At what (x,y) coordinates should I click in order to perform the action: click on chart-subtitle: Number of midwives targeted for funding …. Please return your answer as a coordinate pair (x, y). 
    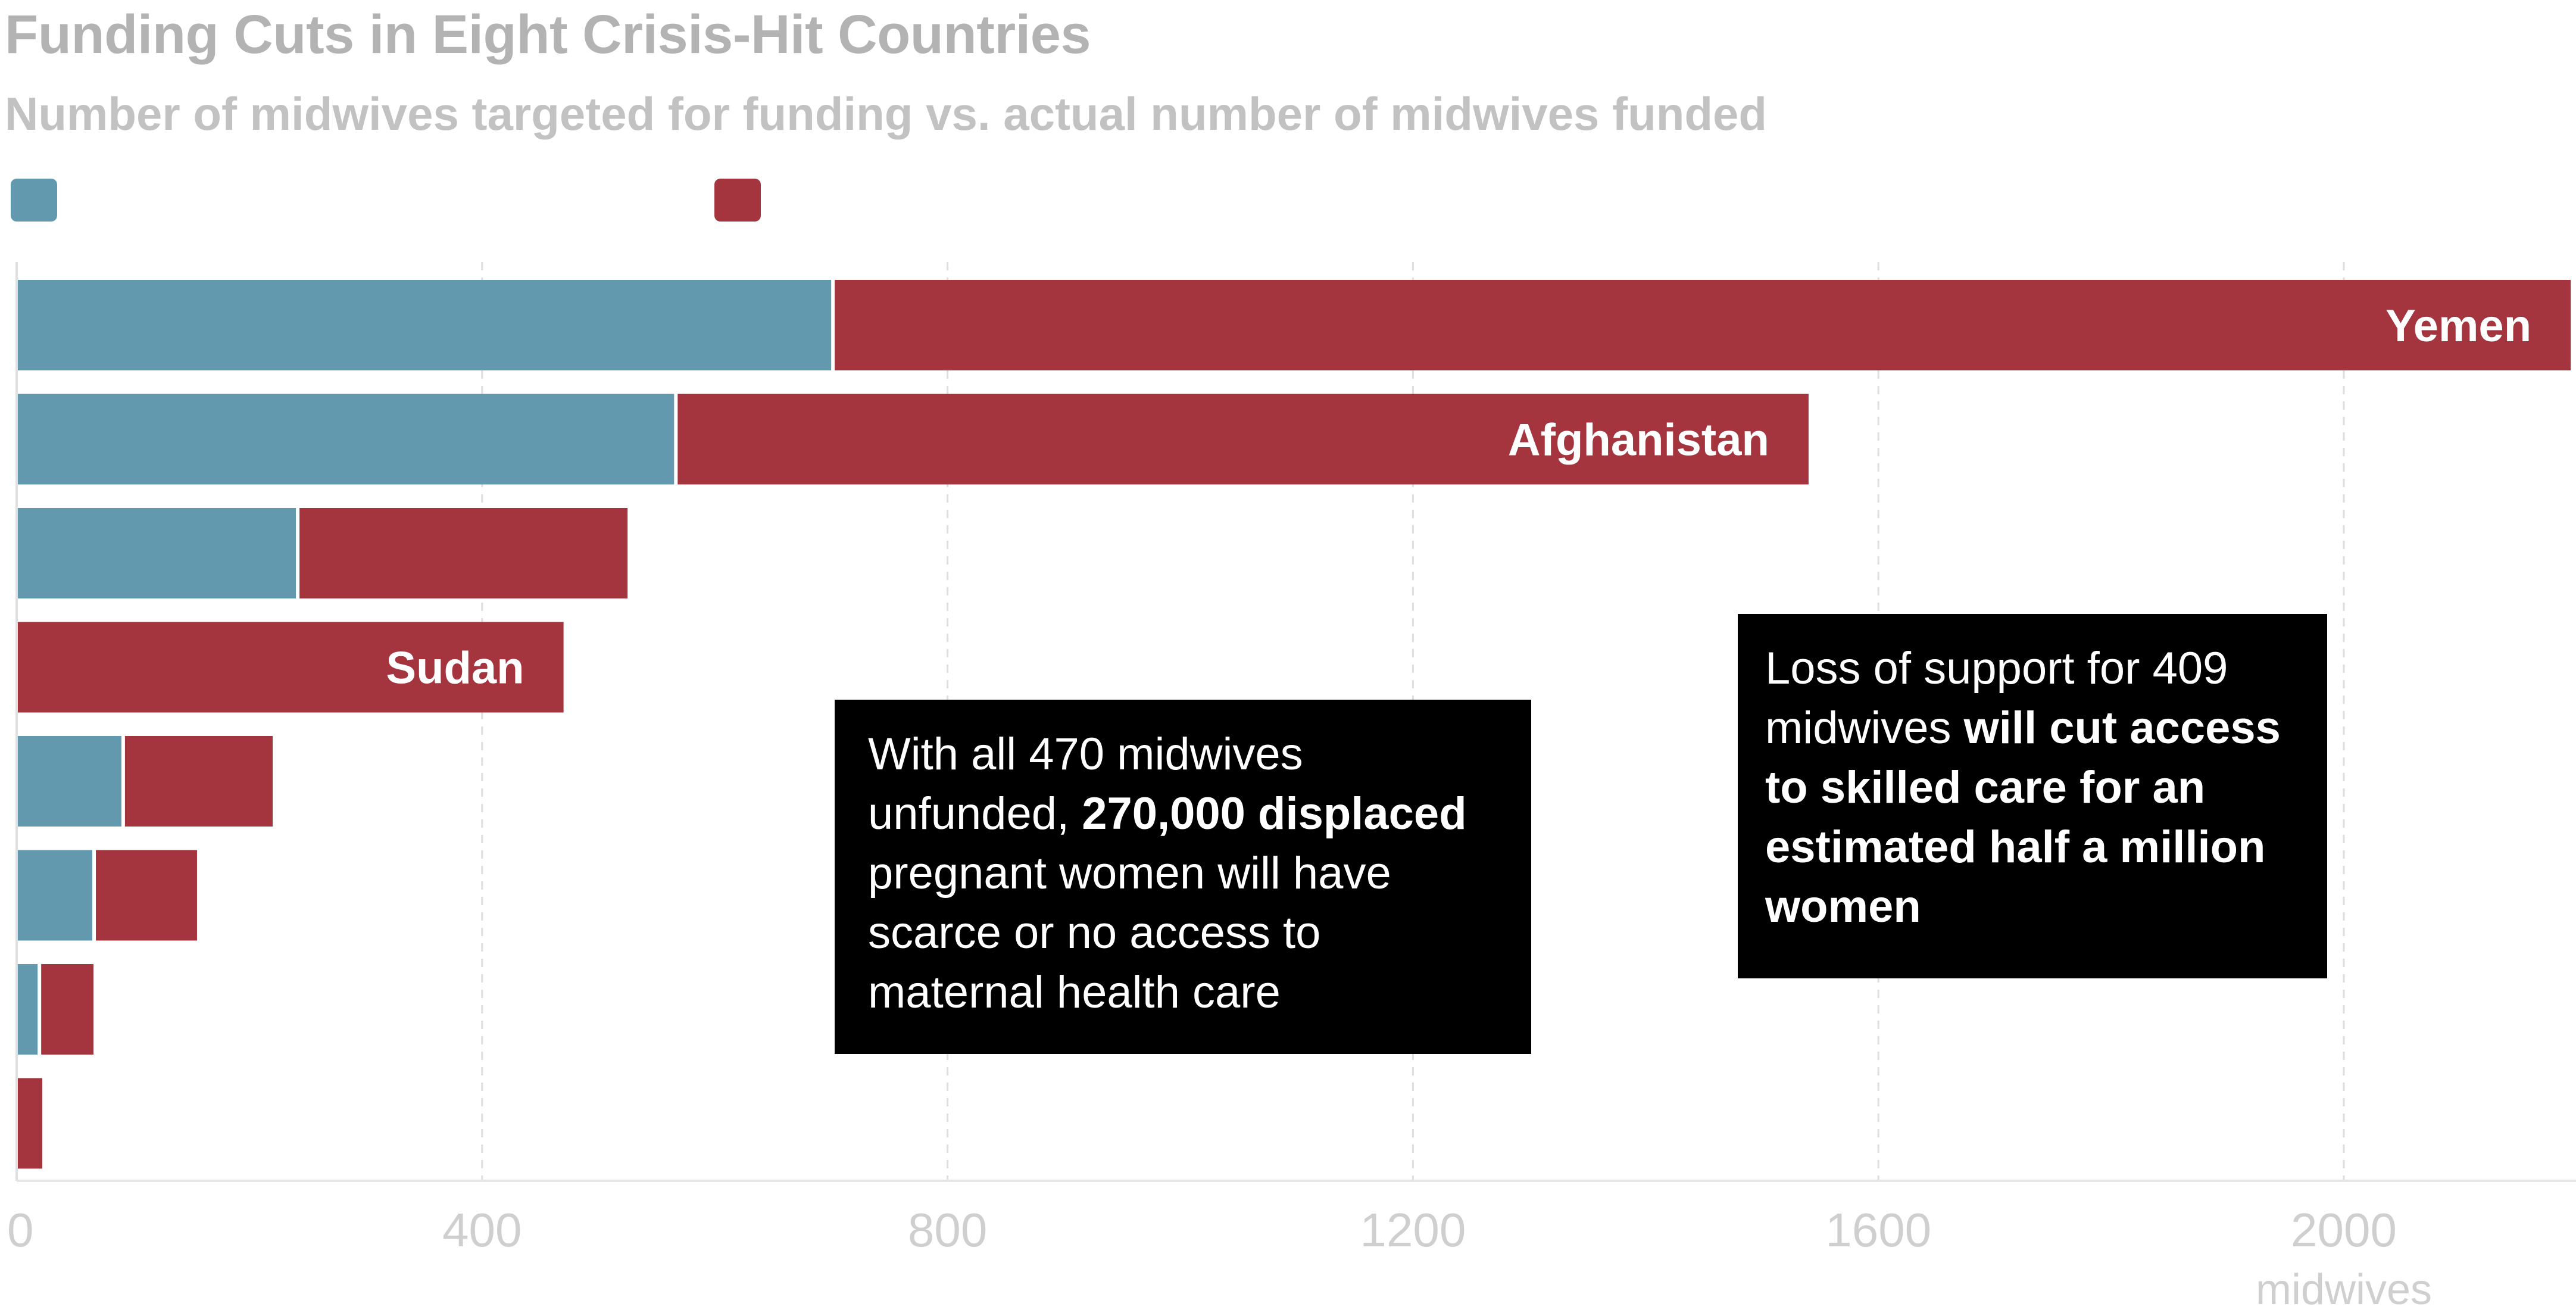
    Looking at the image, I should click on (886, 114).